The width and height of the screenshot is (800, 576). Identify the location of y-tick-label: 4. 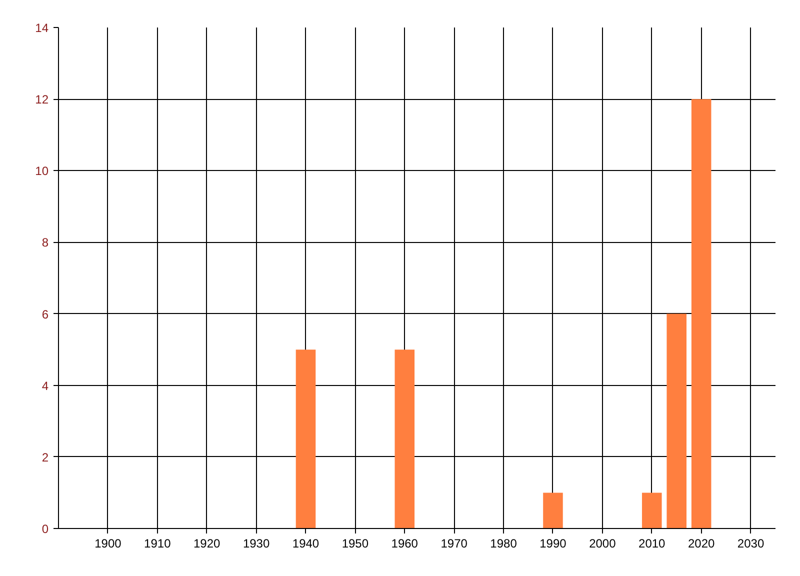
(45, 385).